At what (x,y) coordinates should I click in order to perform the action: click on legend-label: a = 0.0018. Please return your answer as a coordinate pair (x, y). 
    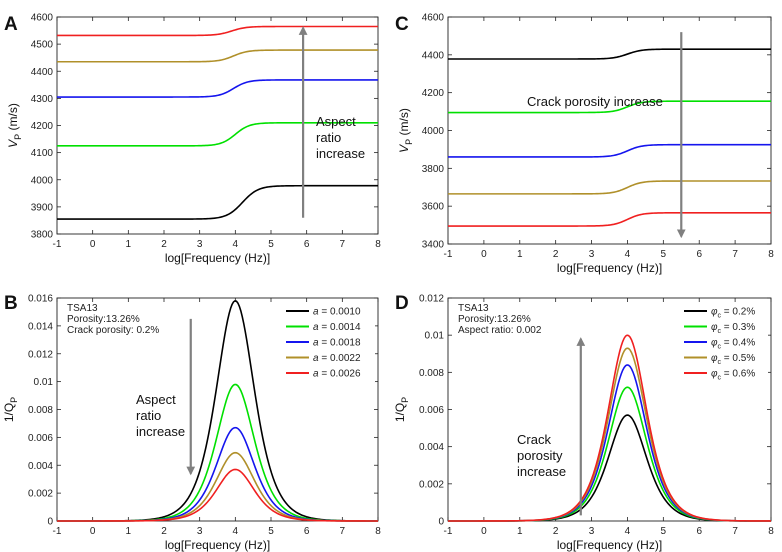
    Looking at the image, I should click on (337, 343).